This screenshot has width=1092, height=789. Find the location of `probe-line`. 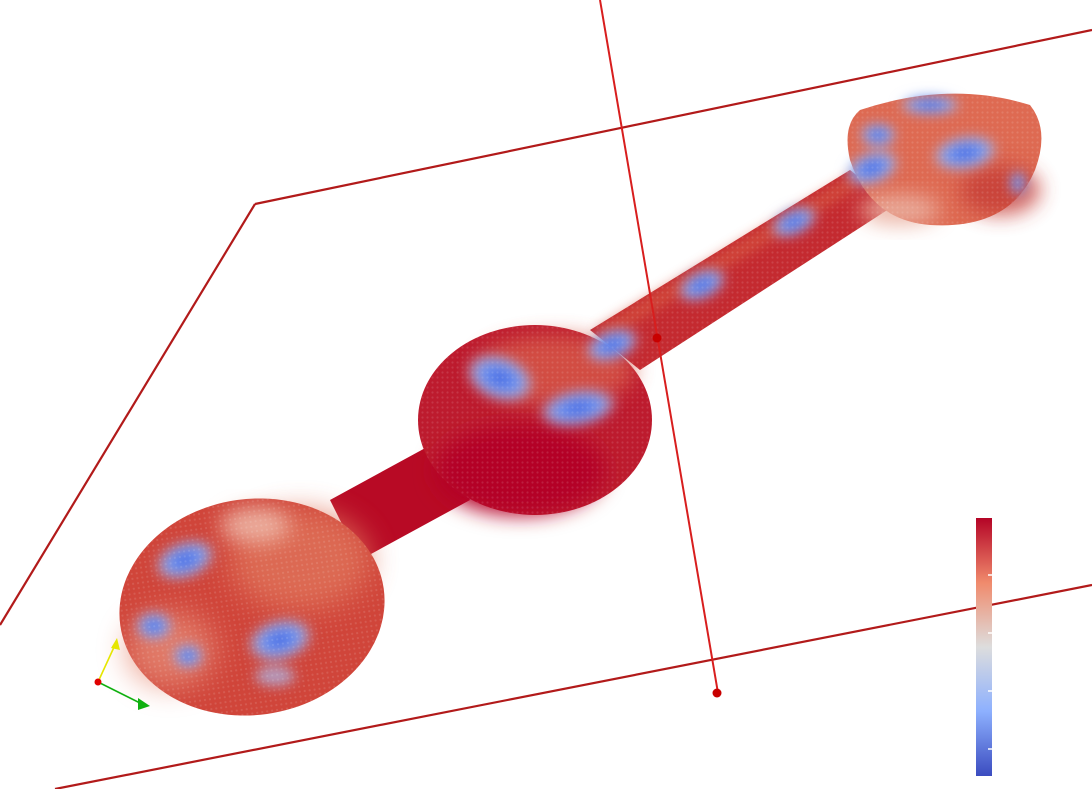

probe-line is located at coordinates (659, 347).